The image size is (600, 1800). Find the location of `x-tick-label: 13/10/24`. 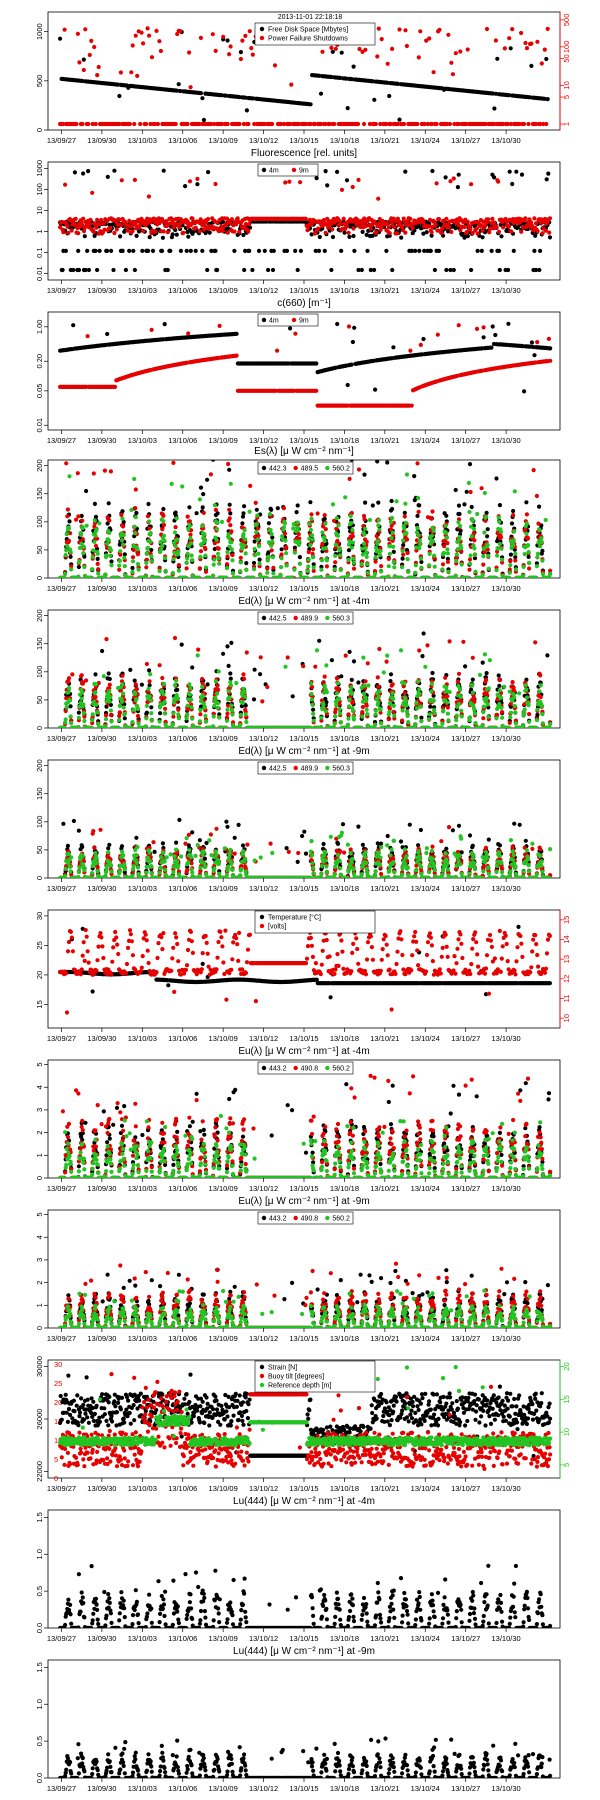

x-tick-label: 13/10/24 is located at coordinates (425, 290).